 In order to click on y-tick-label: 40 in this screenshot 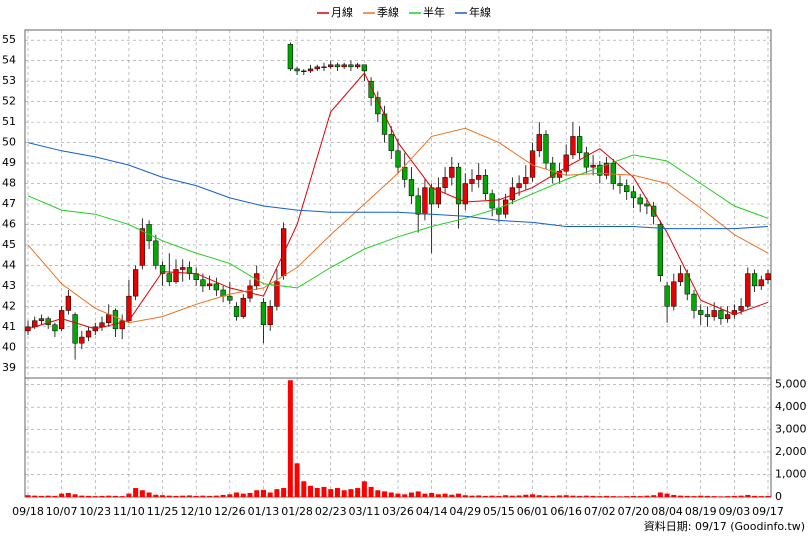, I will do `click(9, 346)`.